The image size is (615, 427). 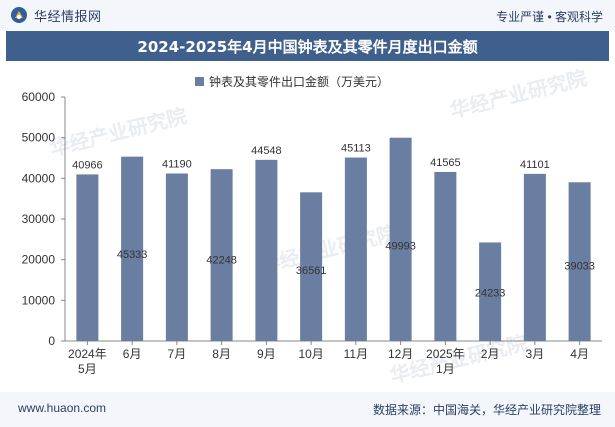 What do you see at coordinates (445, 354) in the screenshot?
I see `x-tick-label-line1: 2025年` at bounding box center [445, 354].